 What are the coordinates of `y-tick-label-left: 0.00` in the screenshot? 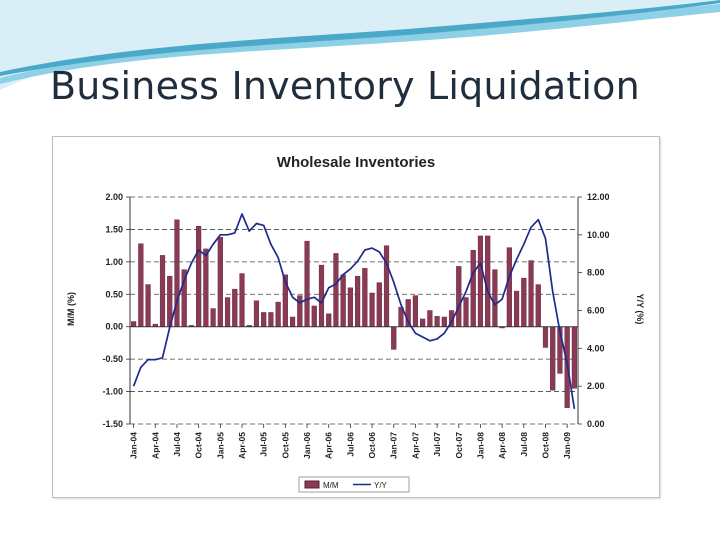 It's located at (114, 327).